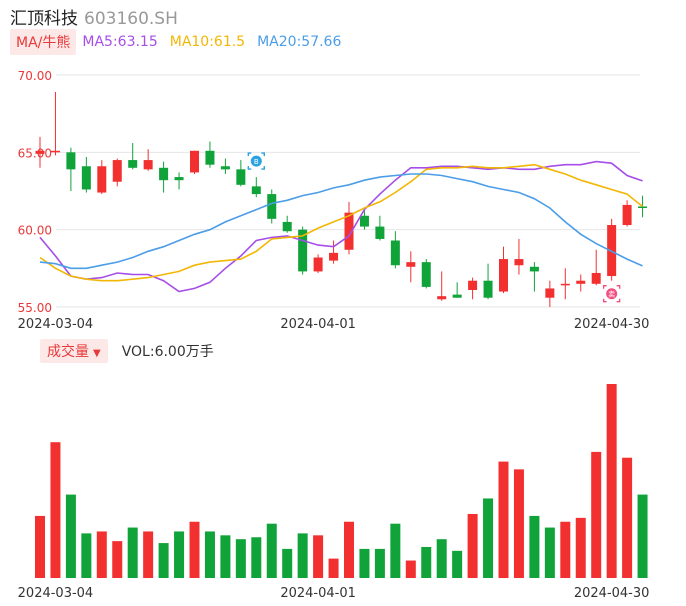  Describe the element at coordinates (68, 352) in the screenshot. I see `volume-indicator-label: 成交量` at that location.